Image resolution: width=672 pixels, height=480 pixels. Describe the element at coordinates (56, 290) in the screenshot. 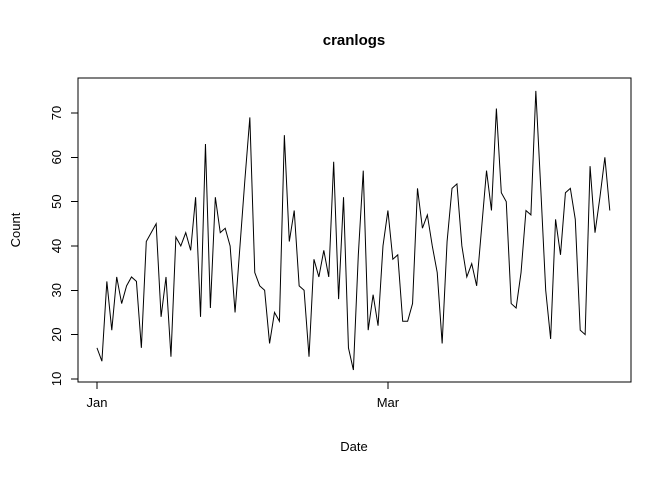

I see `y-tick-label: 30` at that location.